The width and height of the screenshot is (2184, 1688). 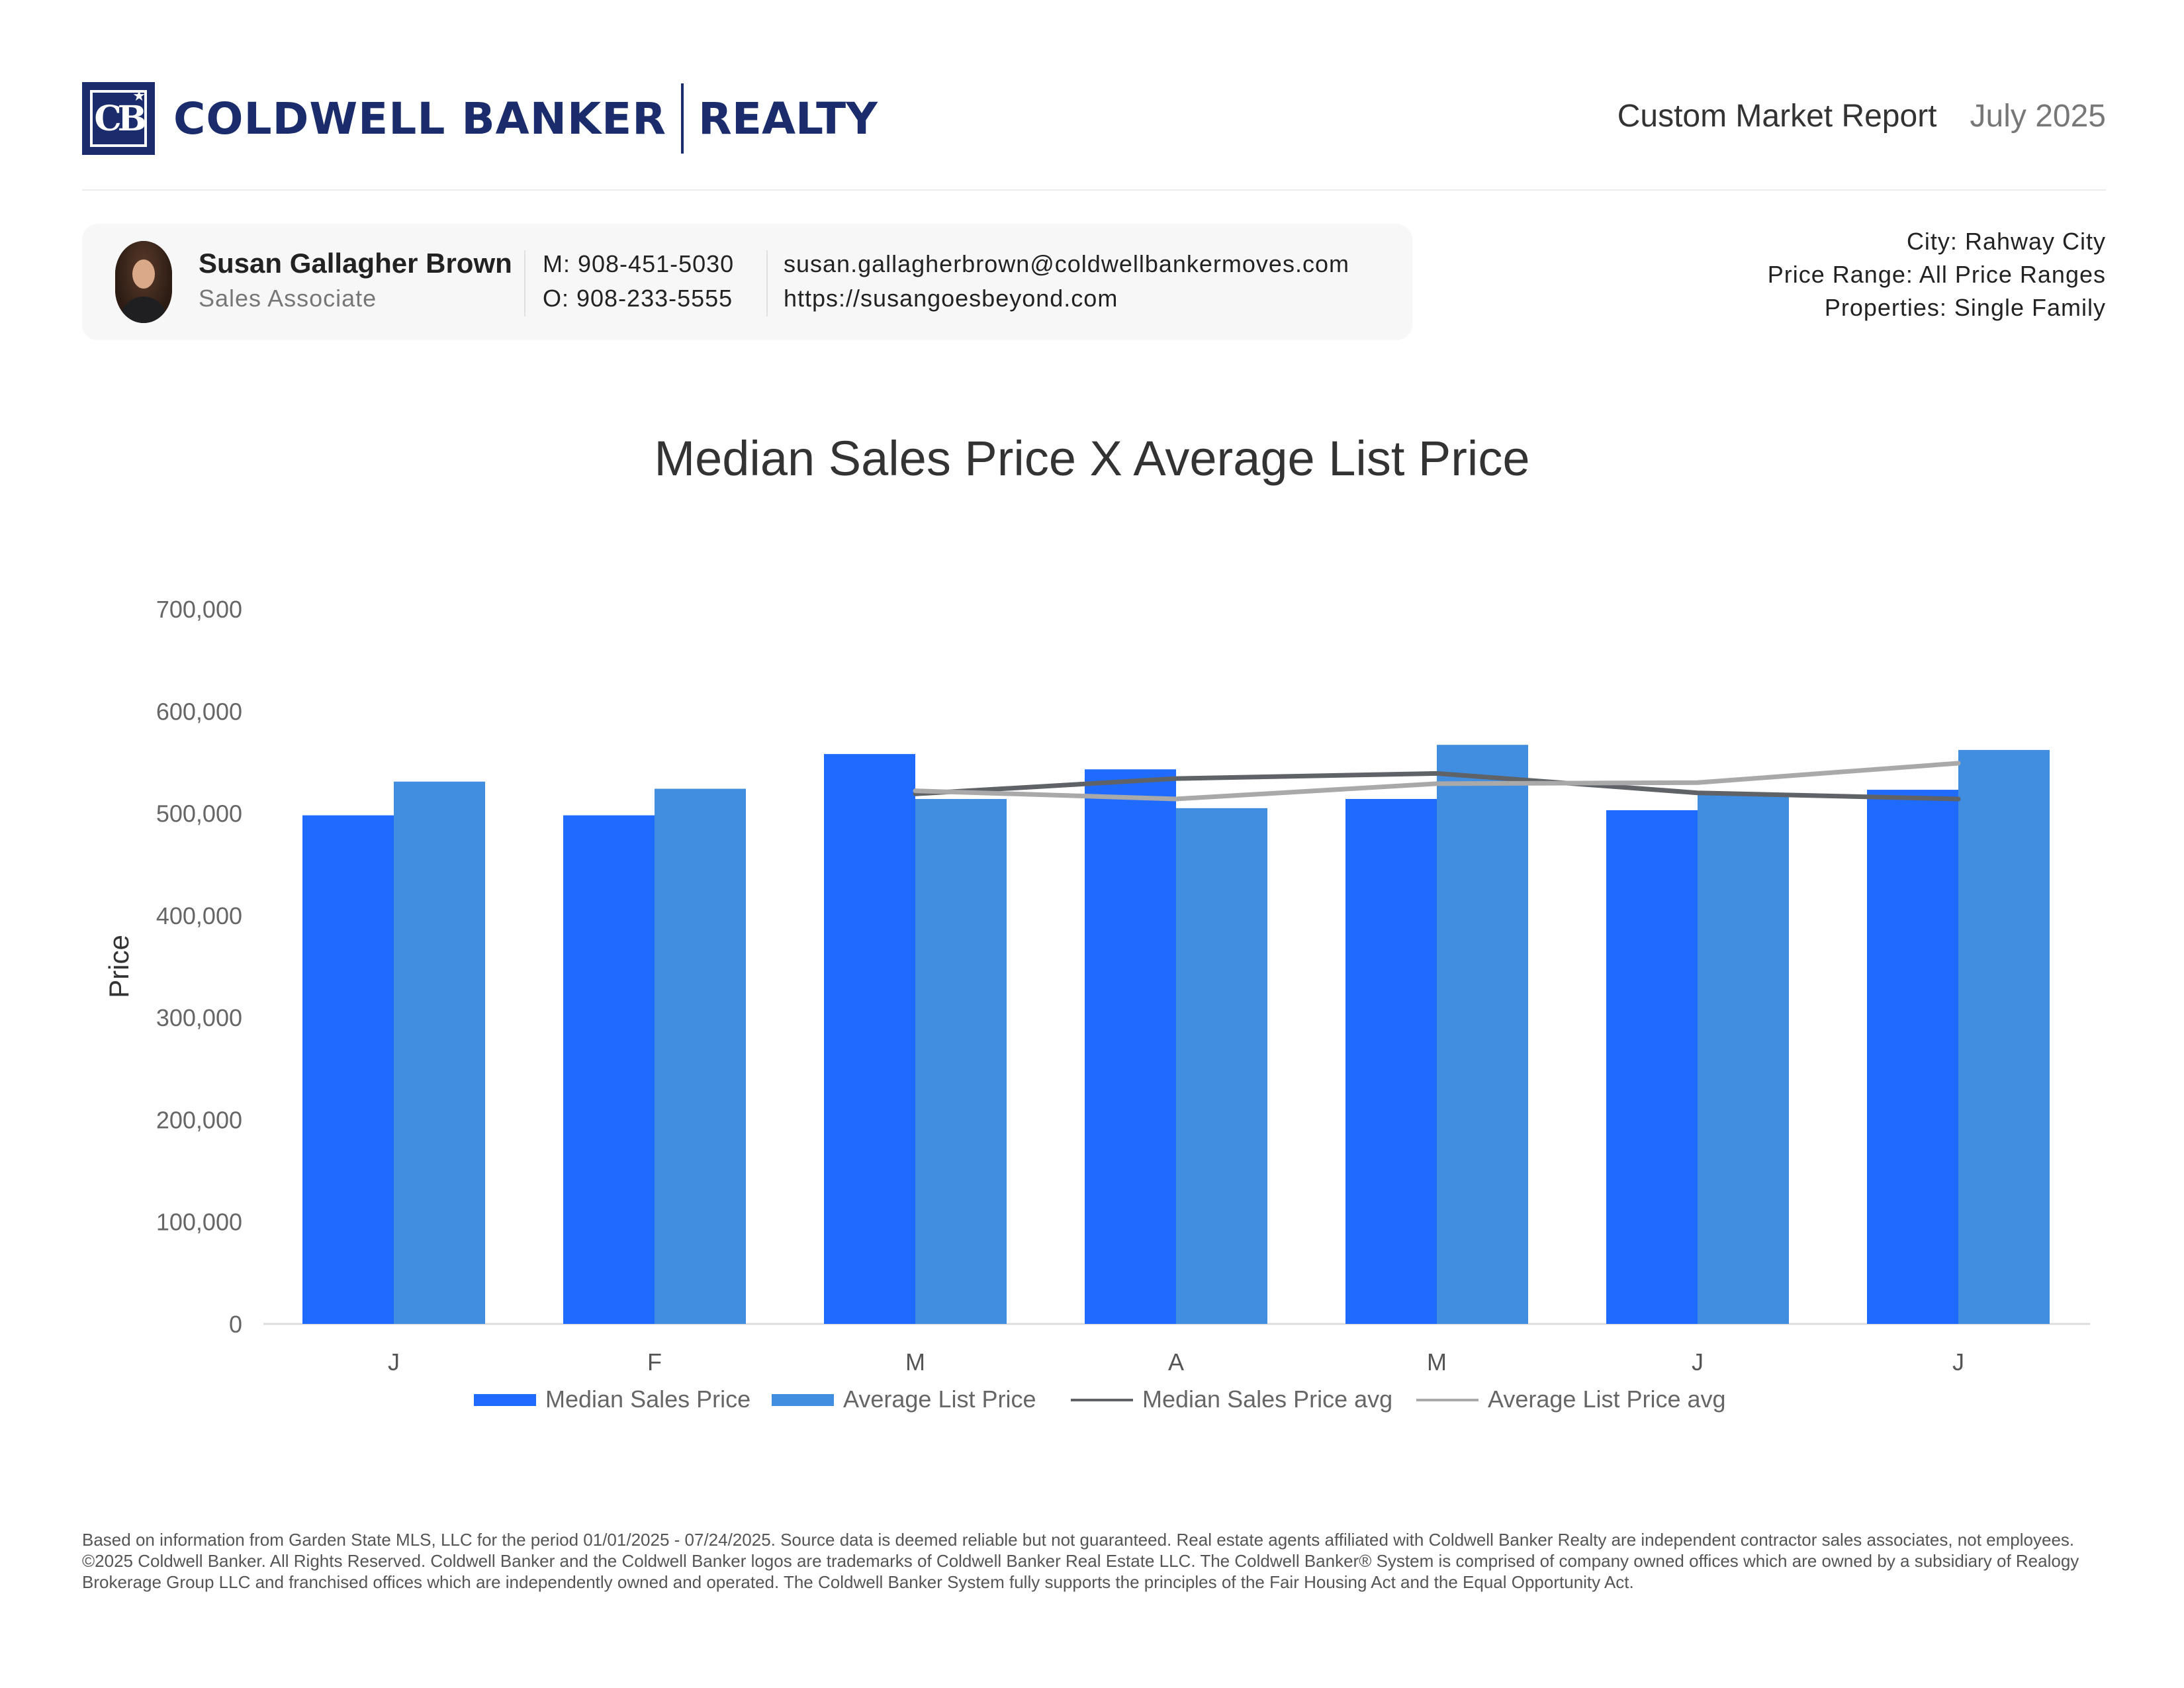 I want to click on agent-mobile: M: 908-451-5030, so click(x=639, y=263).